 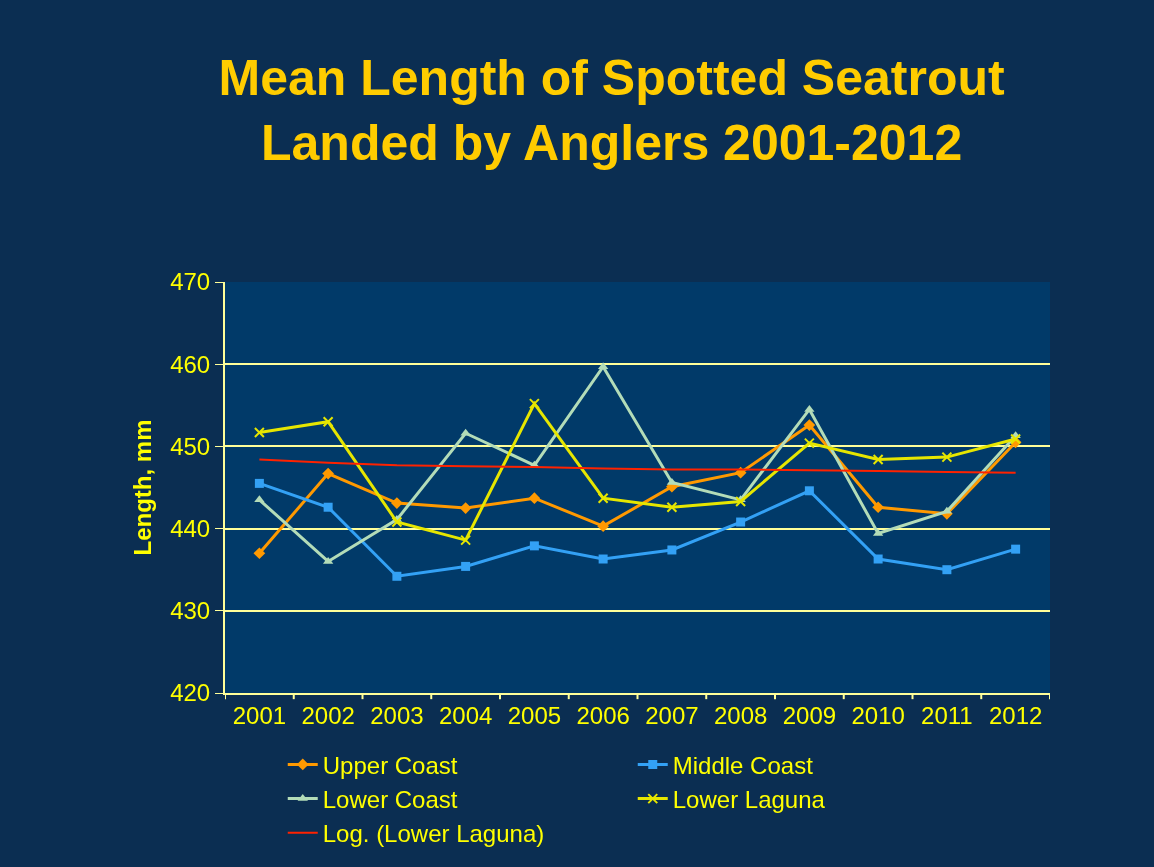 What do you see at coordinates (672, 715) in the screenshot?
I see `x-tick-label: 2007` at bounding box center [672, 715].